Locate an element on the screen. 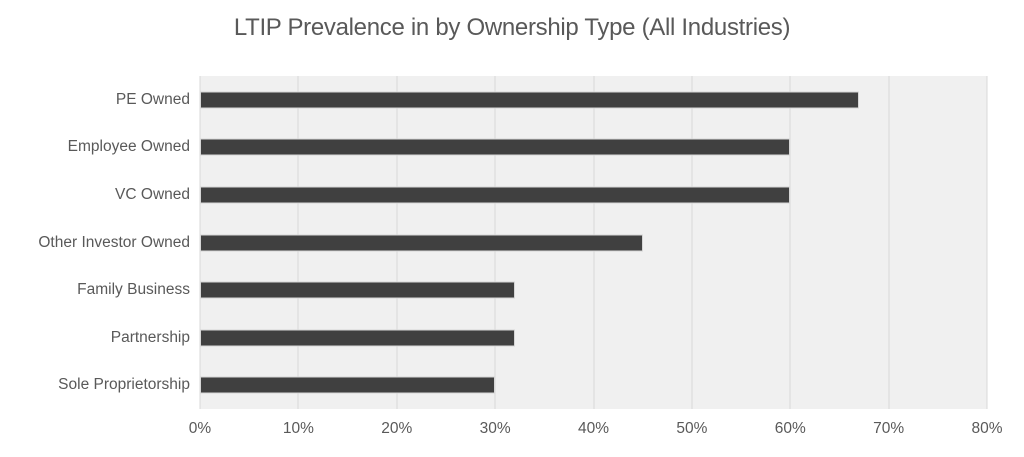 This screenshot has width=1024, height=457. gridline-50- is located at coordinates (692, 242).